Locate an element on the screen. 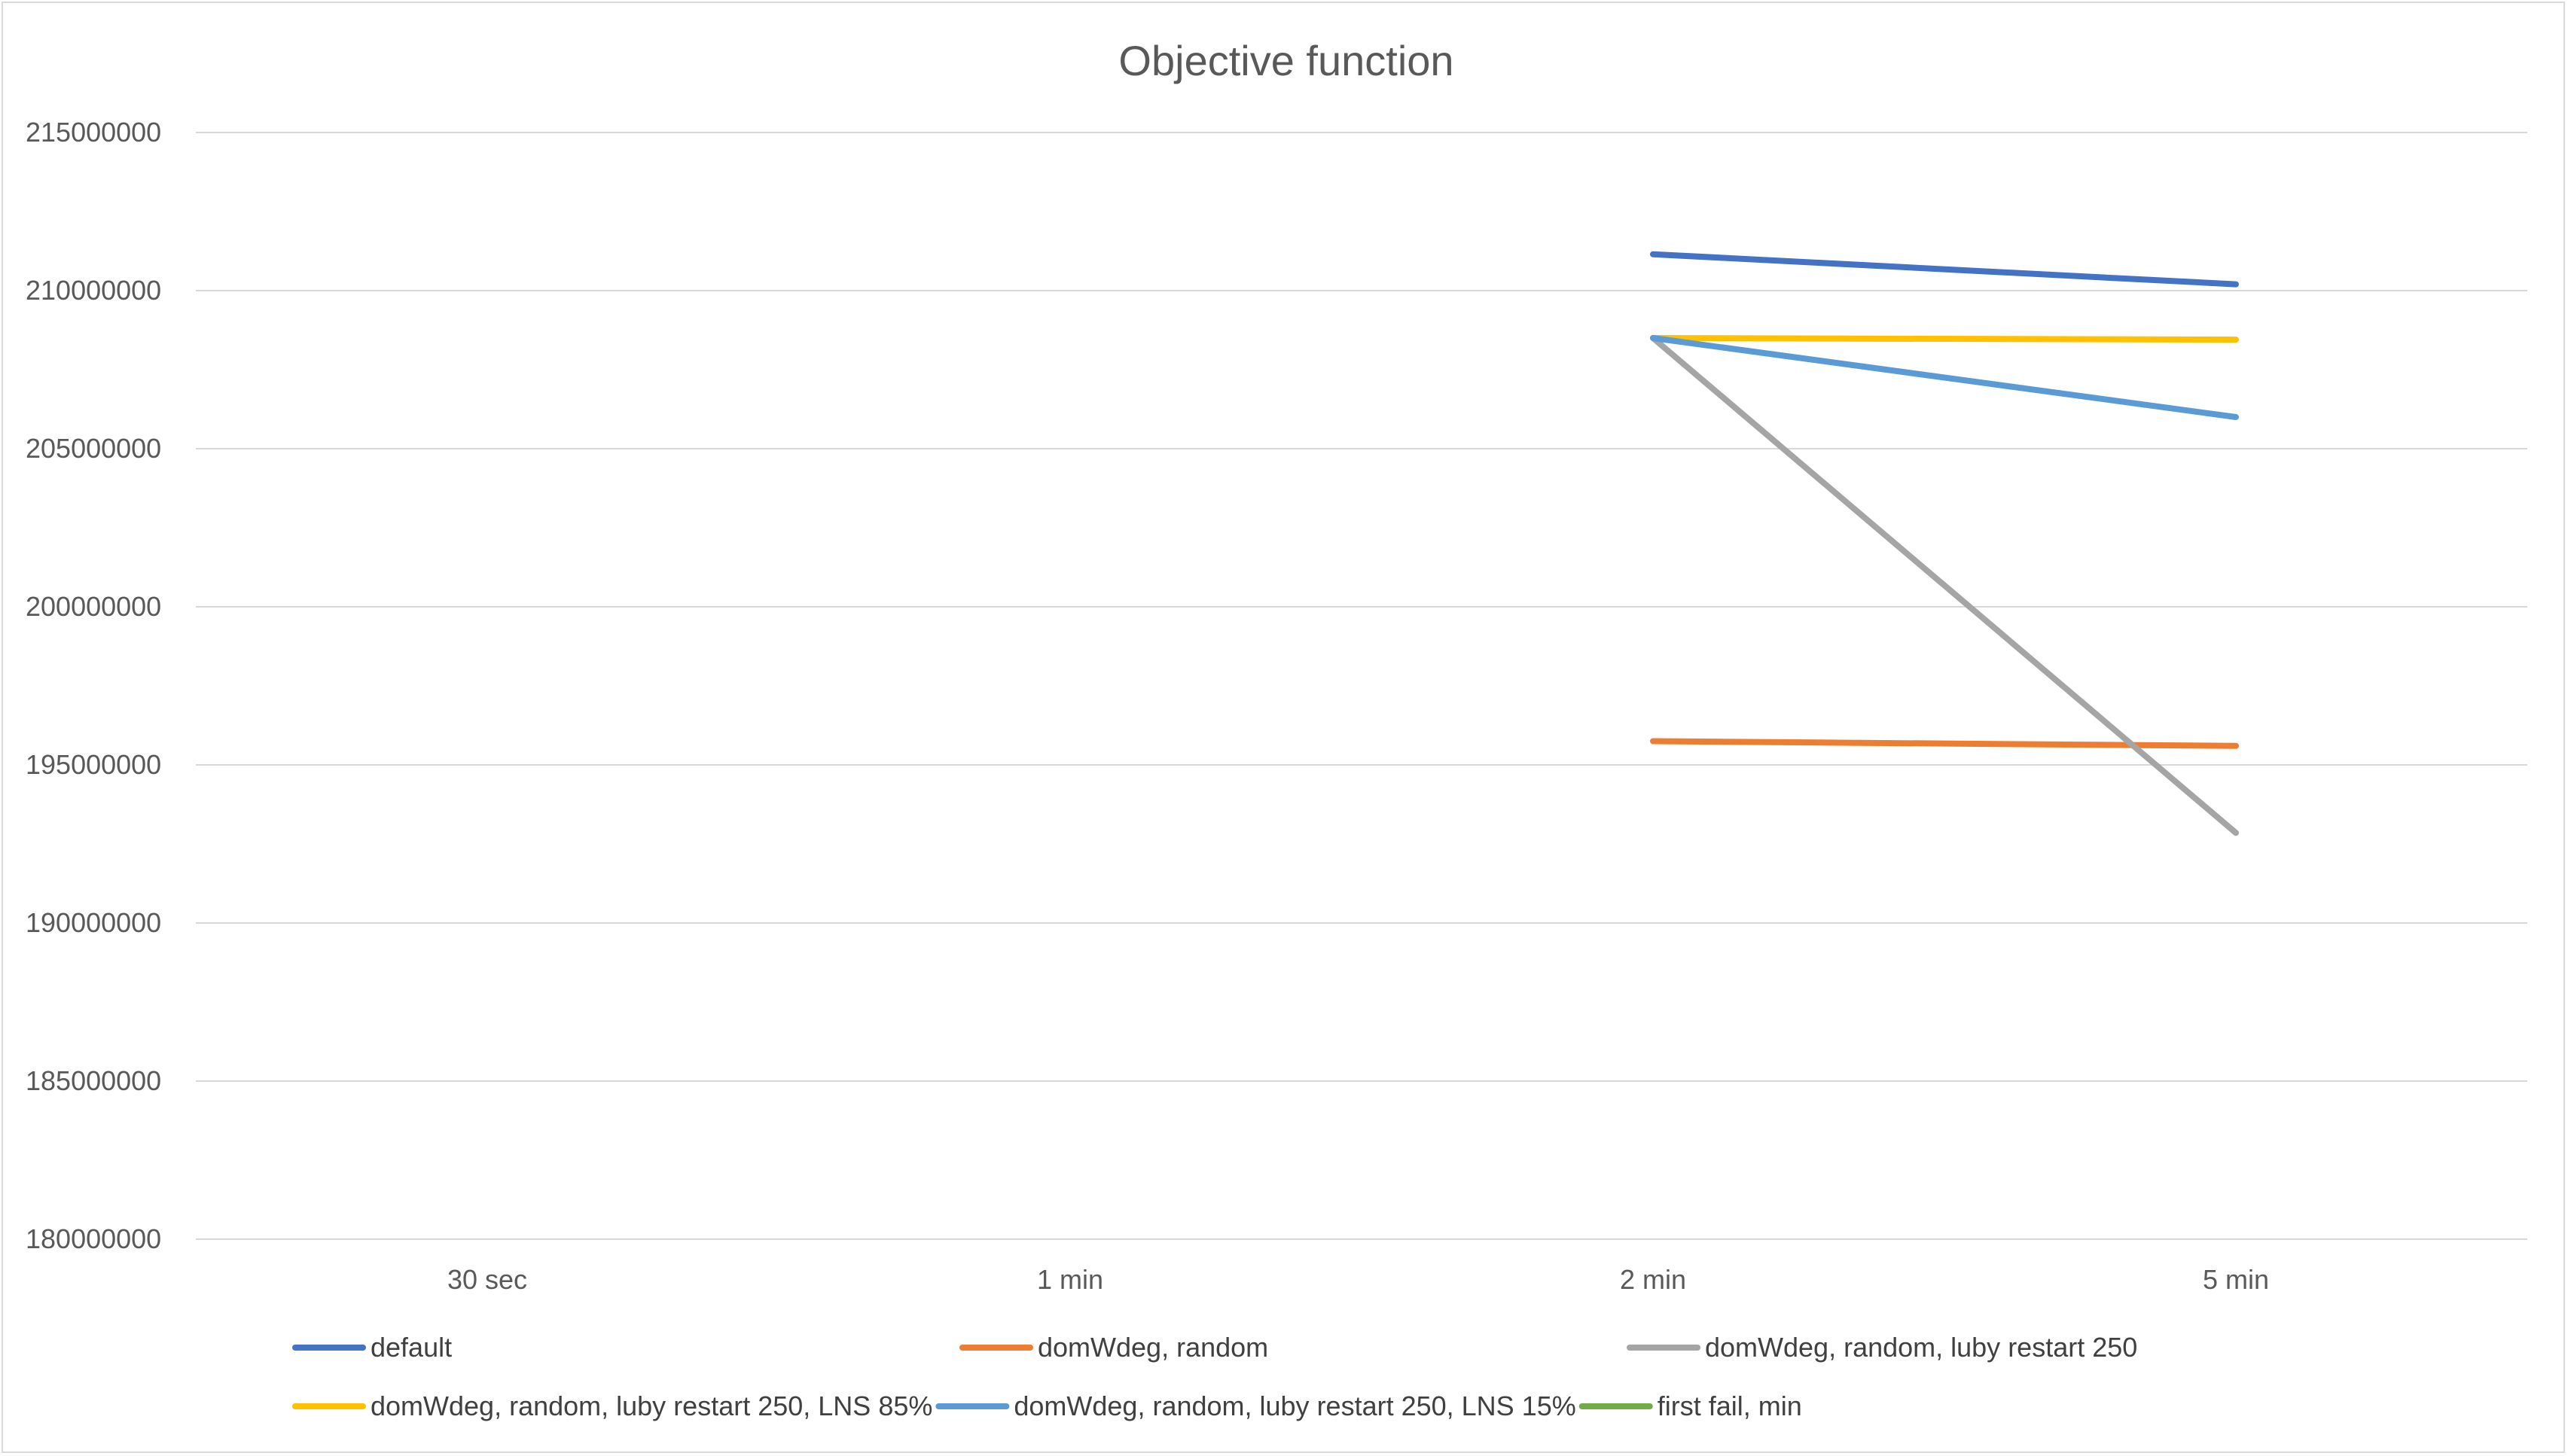 This screenshot has width=2568, height=1456. series-lines is located at coordinates (1944, 543).